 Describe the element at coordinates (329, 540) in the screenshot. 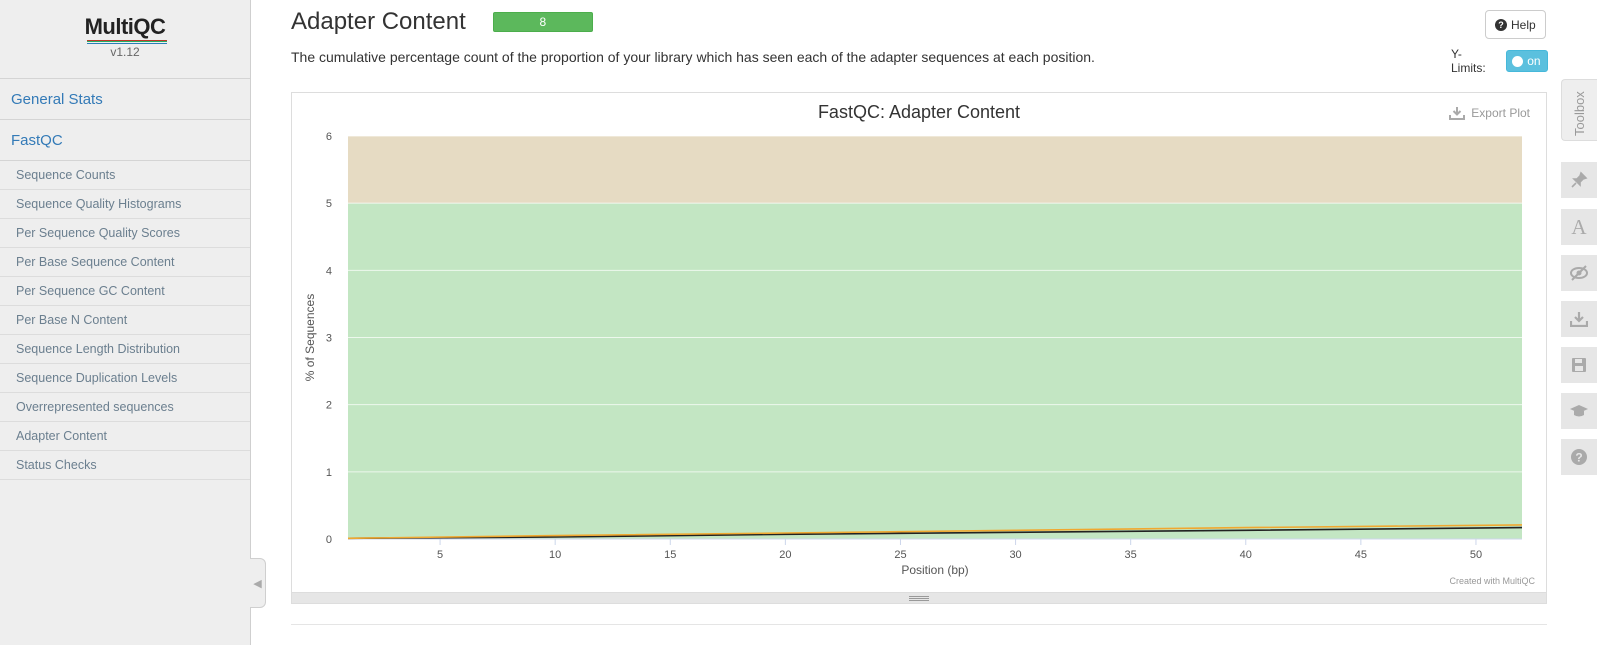

I see `y-tick-label: 0` at that location.